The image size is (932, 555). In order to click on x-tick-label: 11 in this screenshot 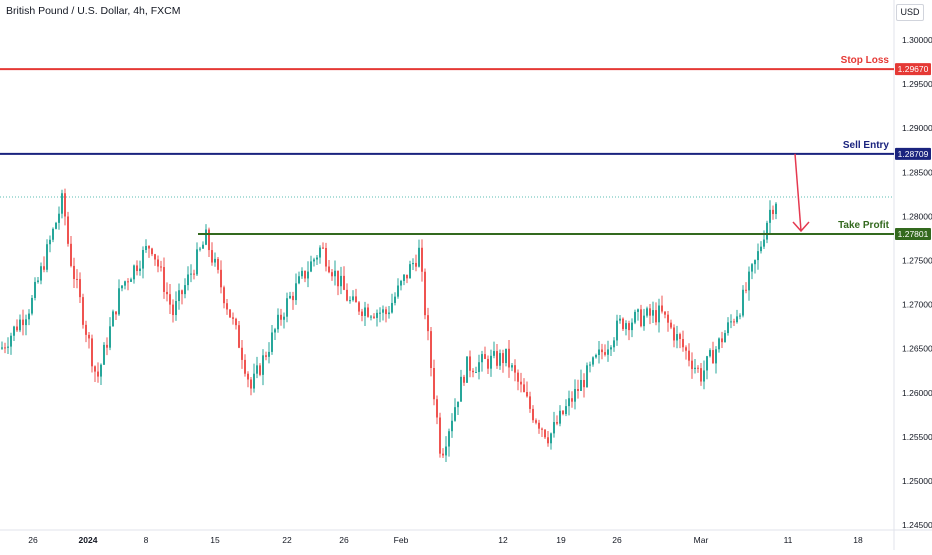, I will do `click(788, 540)`.